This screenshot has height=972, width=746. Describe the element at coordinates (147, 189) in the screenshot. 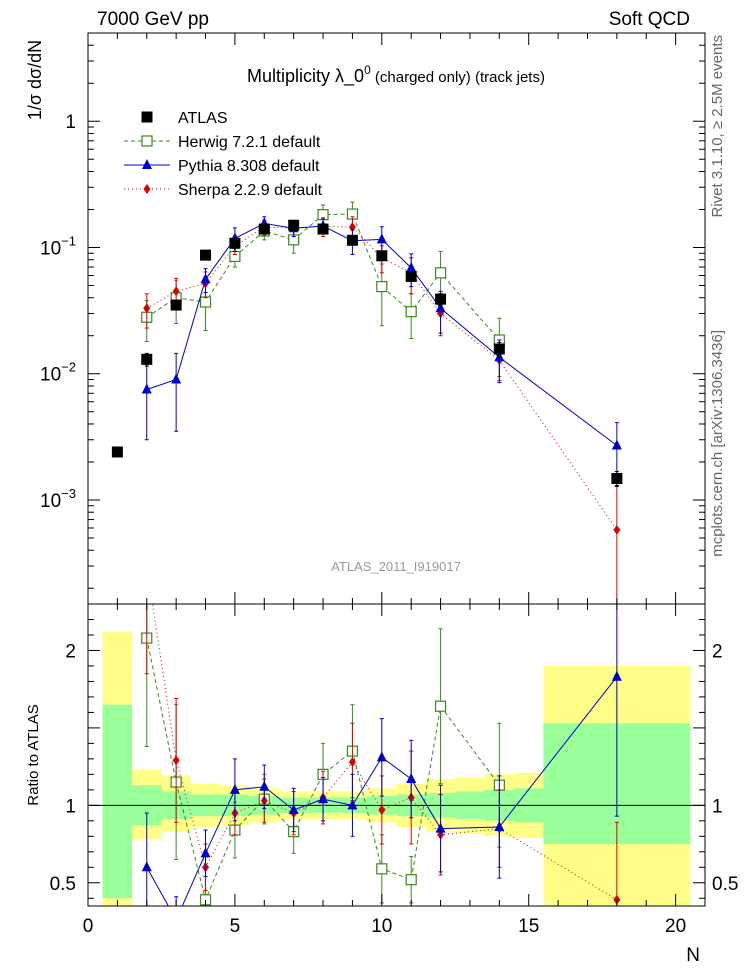

I see `legend-marker-sherpa` at that location.